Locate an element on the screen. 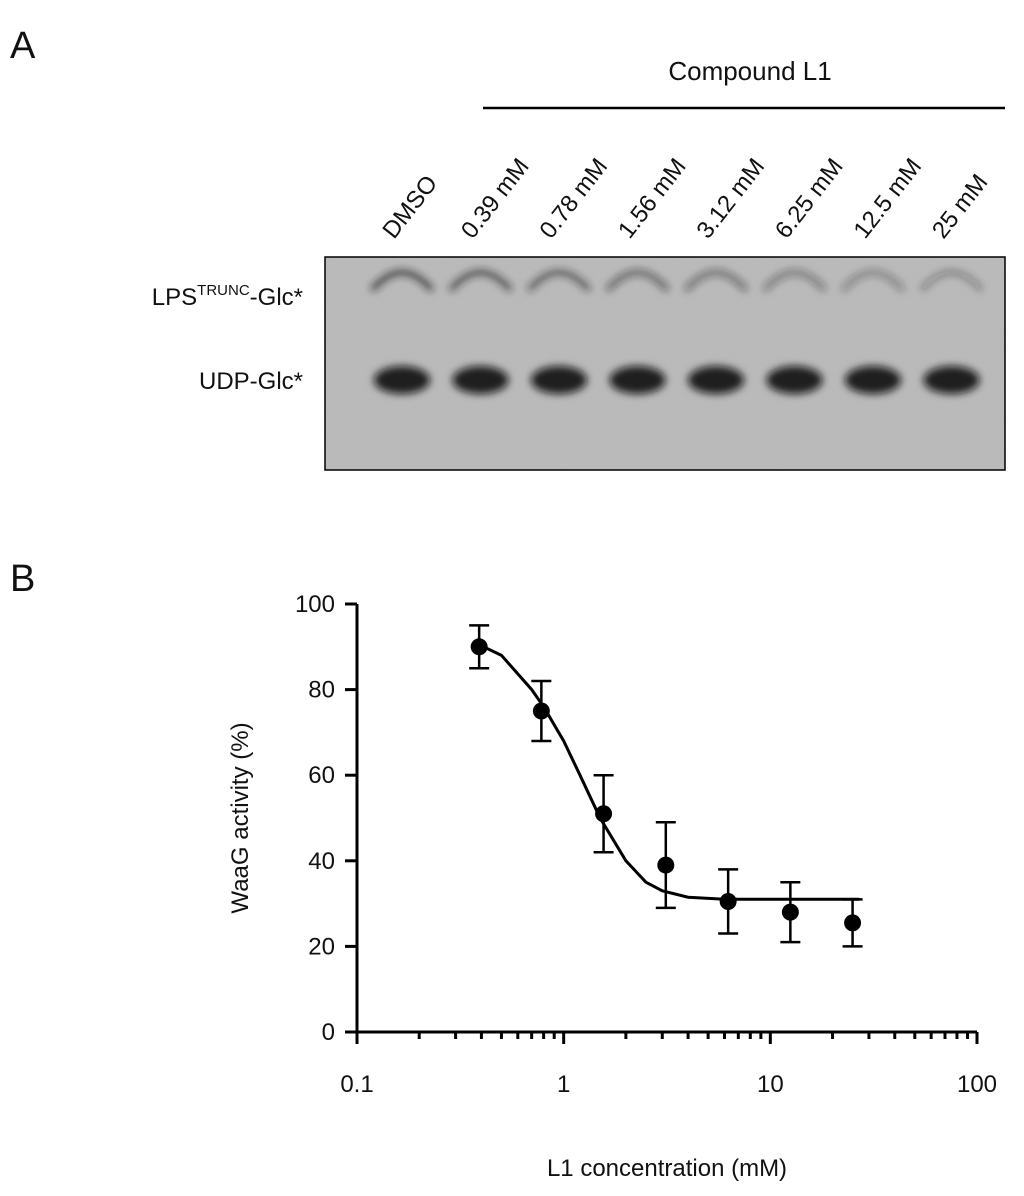 The height and width of the screenshot is (1196, 1024). gel-border is located at coordinates (665, 363).